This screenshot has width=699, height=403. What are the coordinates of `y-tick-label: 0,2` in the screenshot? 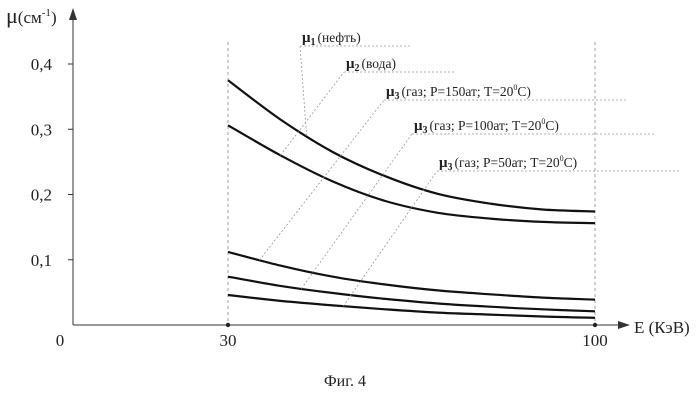 It's located at (41, 195).